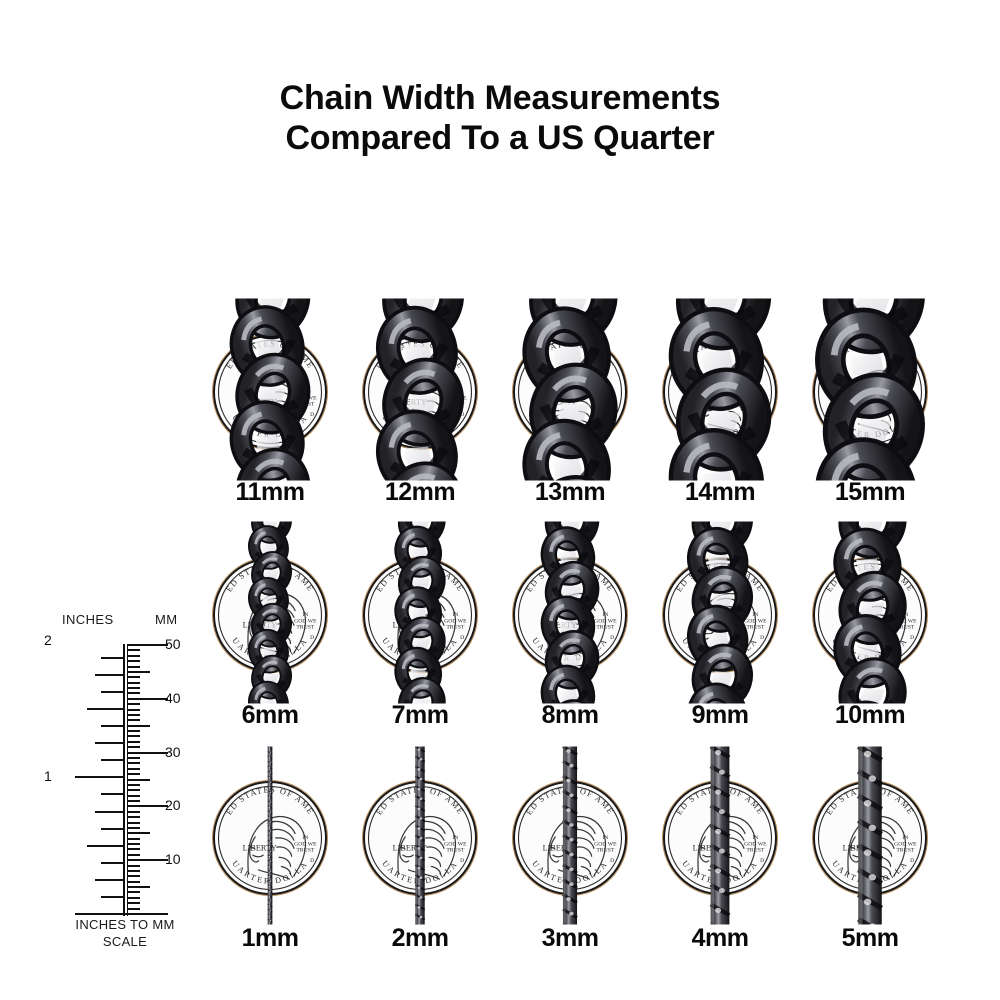 This screenshot has width=1000, height=1000. What do you see at coordinates (870, 938) in the screenshot?
I see `chain-size-label: 5mm` at bounding box center [870, 938].